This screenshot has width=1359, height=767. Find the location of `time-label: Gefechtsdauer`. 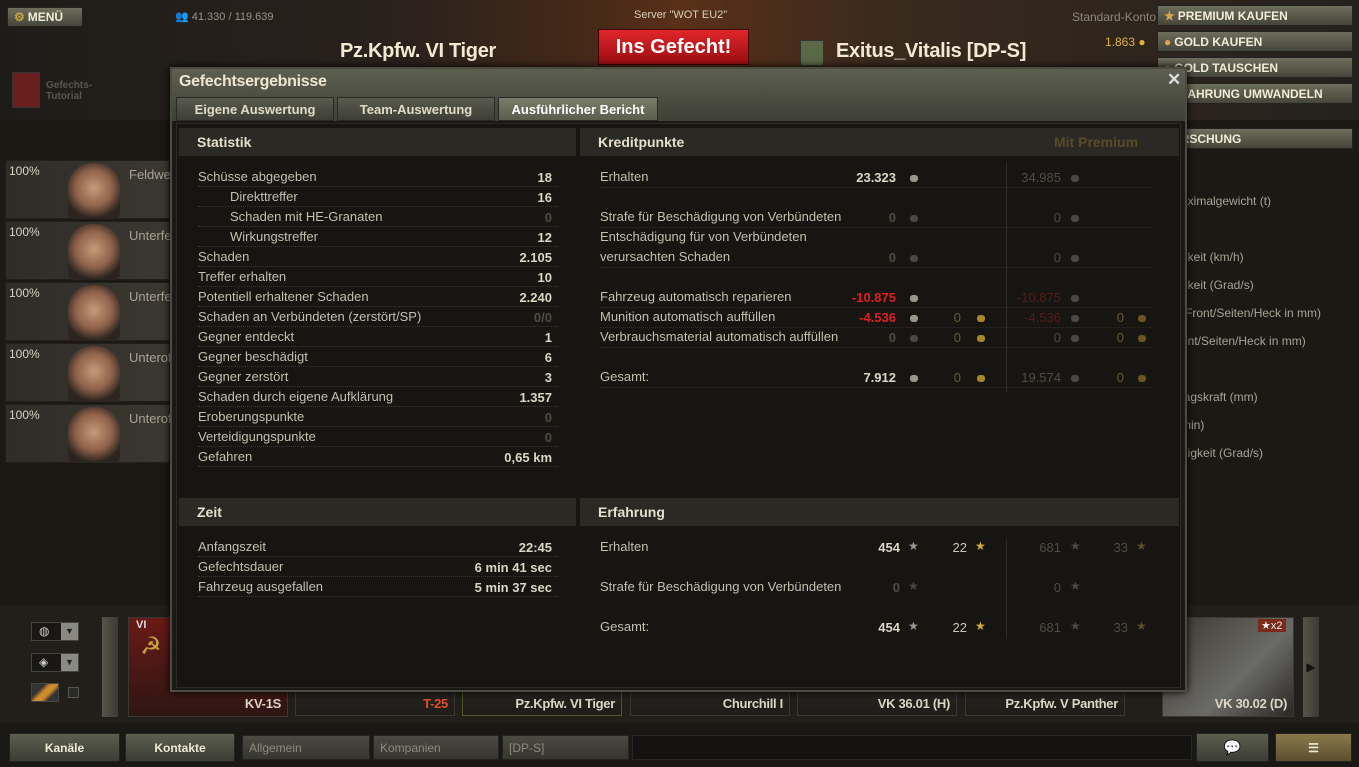

time-label: Gefechtsdauer is located at coordinates (378, 568).